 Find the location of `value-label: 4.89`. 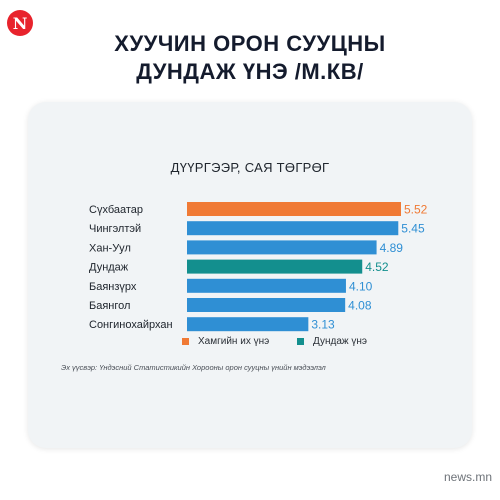

value-label: 4.89 is located at coordinates (392, 248).